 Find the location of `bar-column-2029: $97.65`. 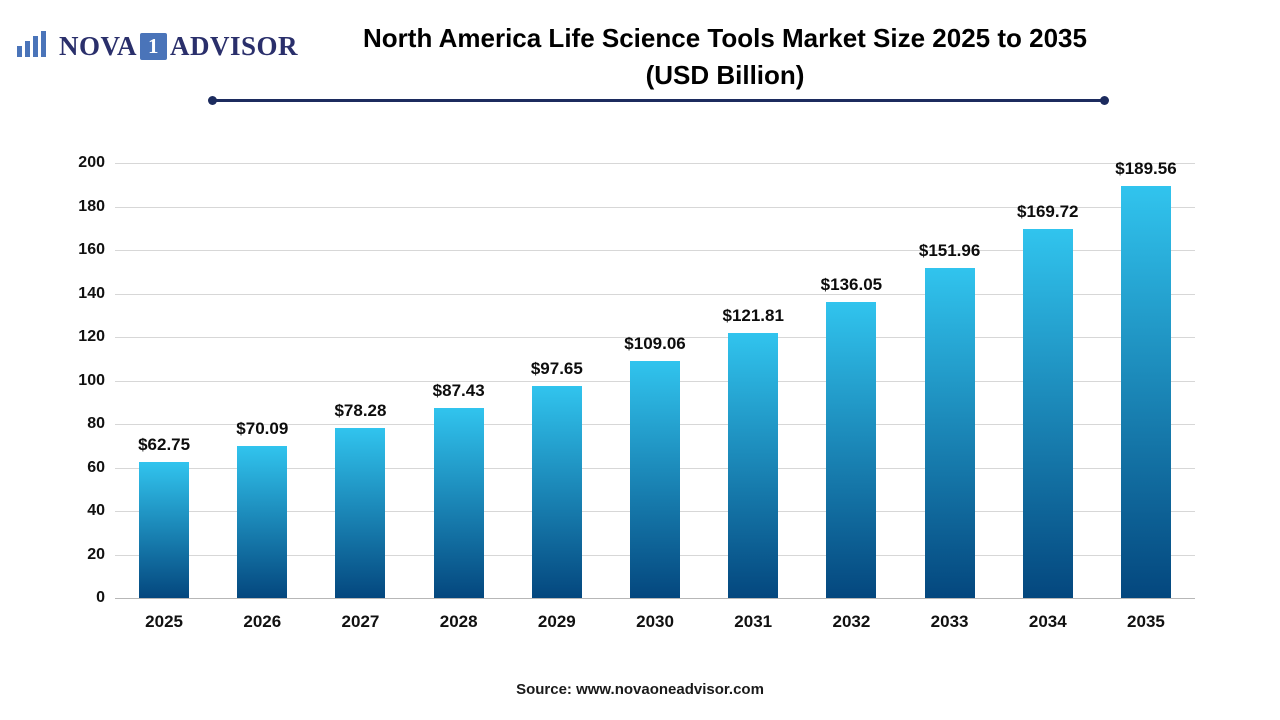

bar-column-2029: $97.65 is located at coordinates (557, 380).